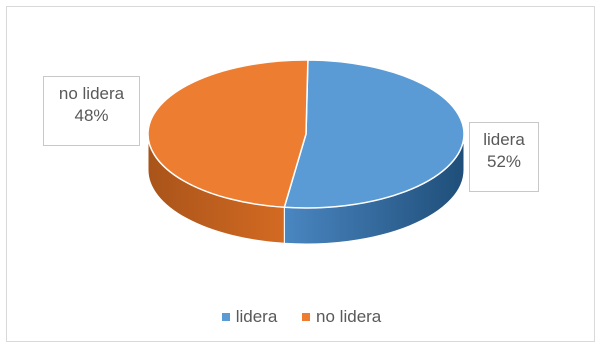 This screenshot has height=349, width=603. Describe the element at coordinates (504, 161) in the screenshot. I see `data-label-lidera-value: 52%` at that location.